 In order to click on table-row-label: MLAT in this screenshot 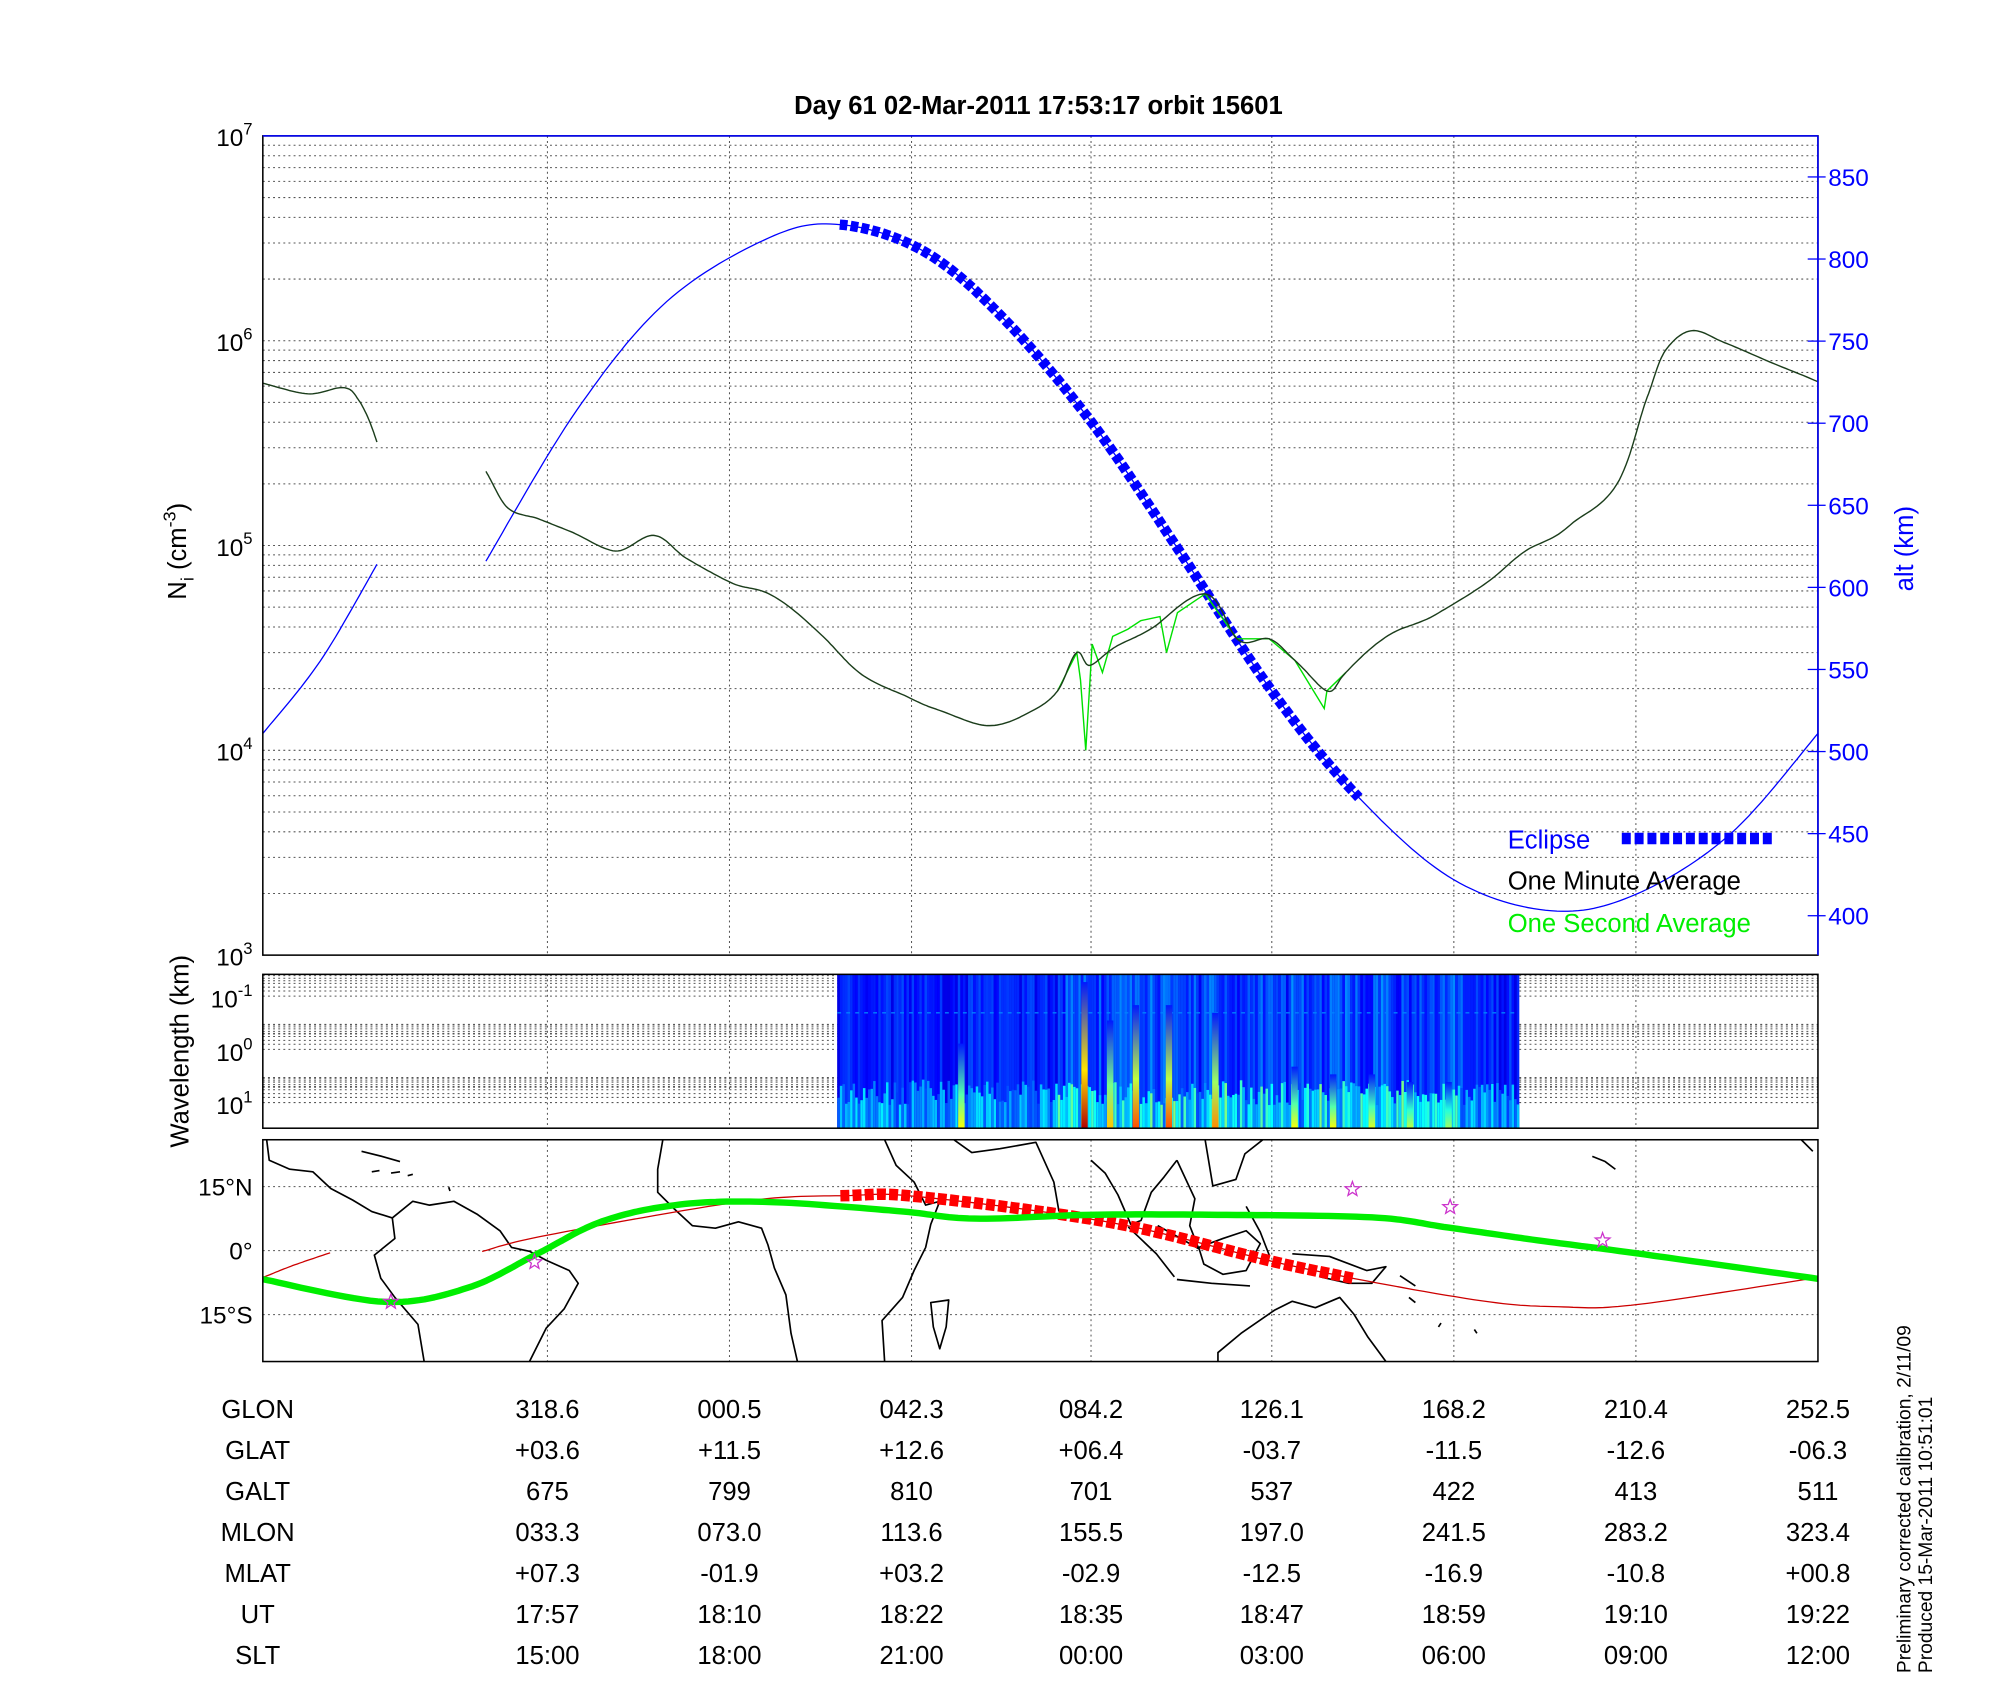, I will do `click(257, 1574)`.